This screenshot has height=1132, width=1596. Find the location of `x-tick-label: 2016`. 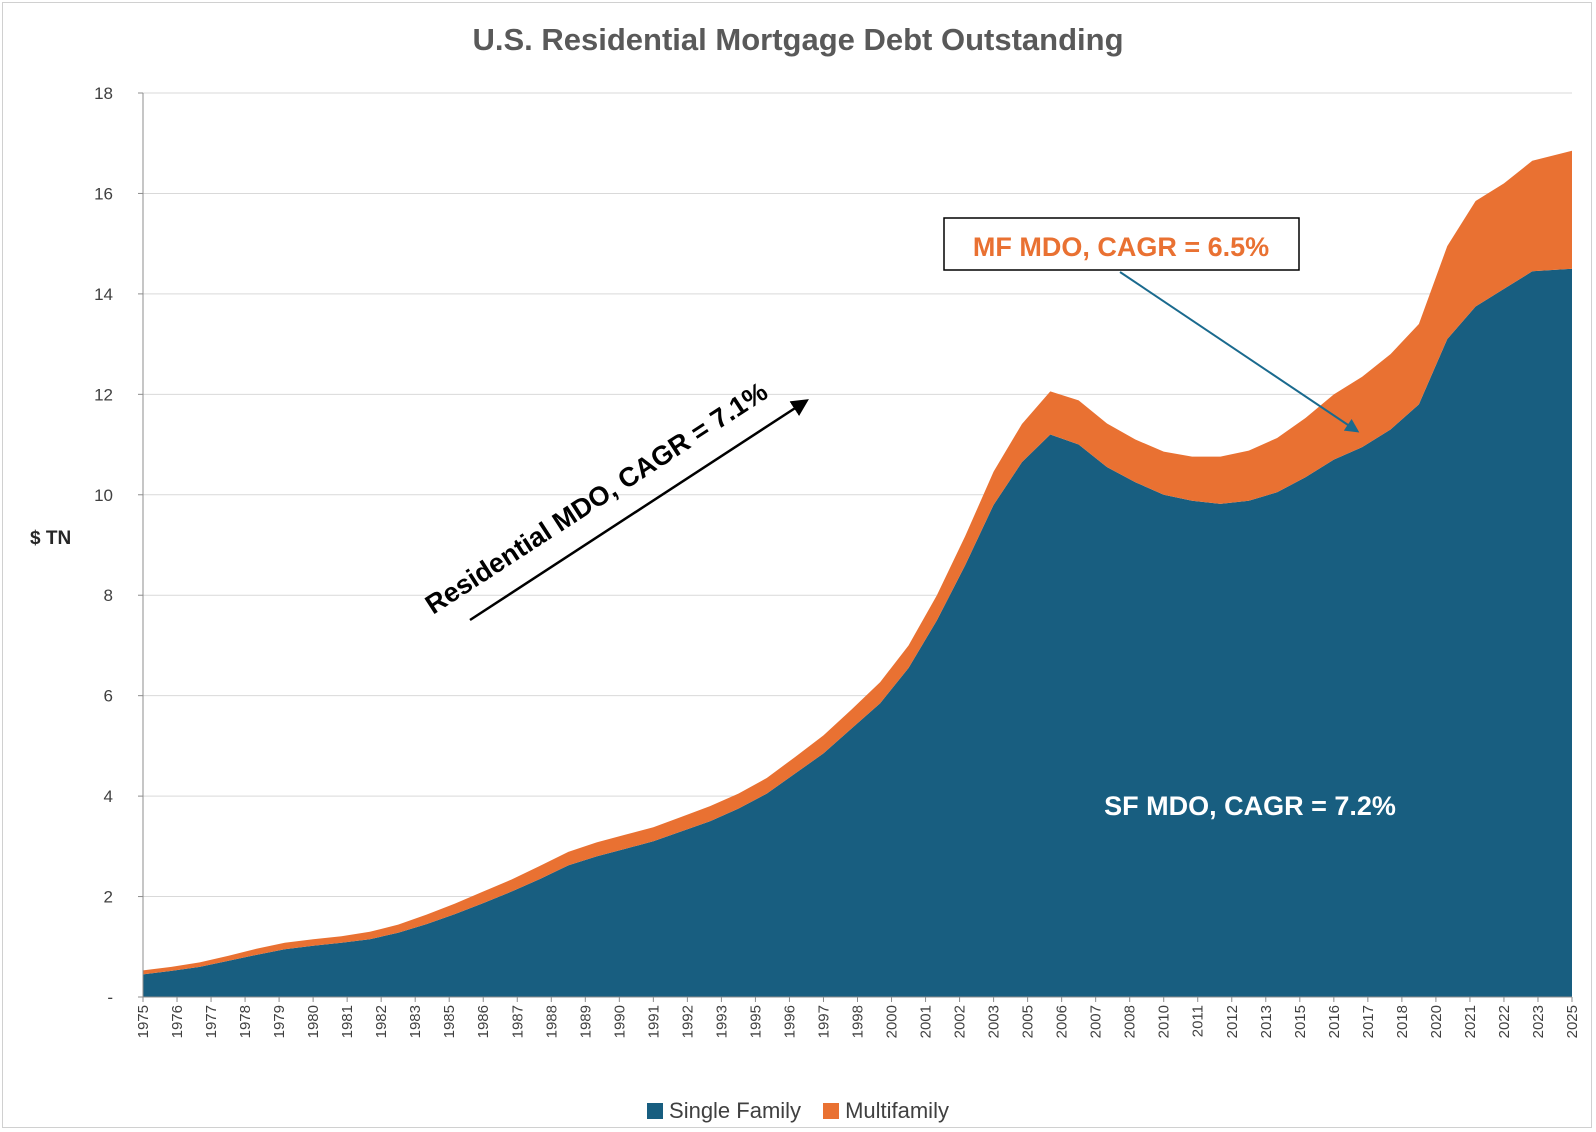

x-tick-label: 2016 is located at coordinates (1334, 1021).